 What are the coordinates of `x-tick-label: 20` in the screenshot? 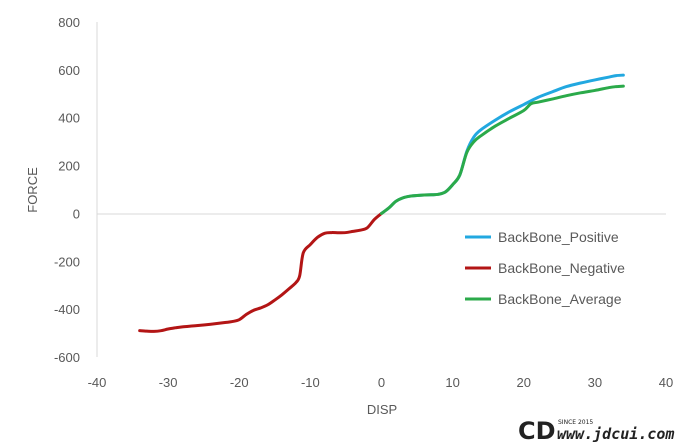 It's located at (524, 382).